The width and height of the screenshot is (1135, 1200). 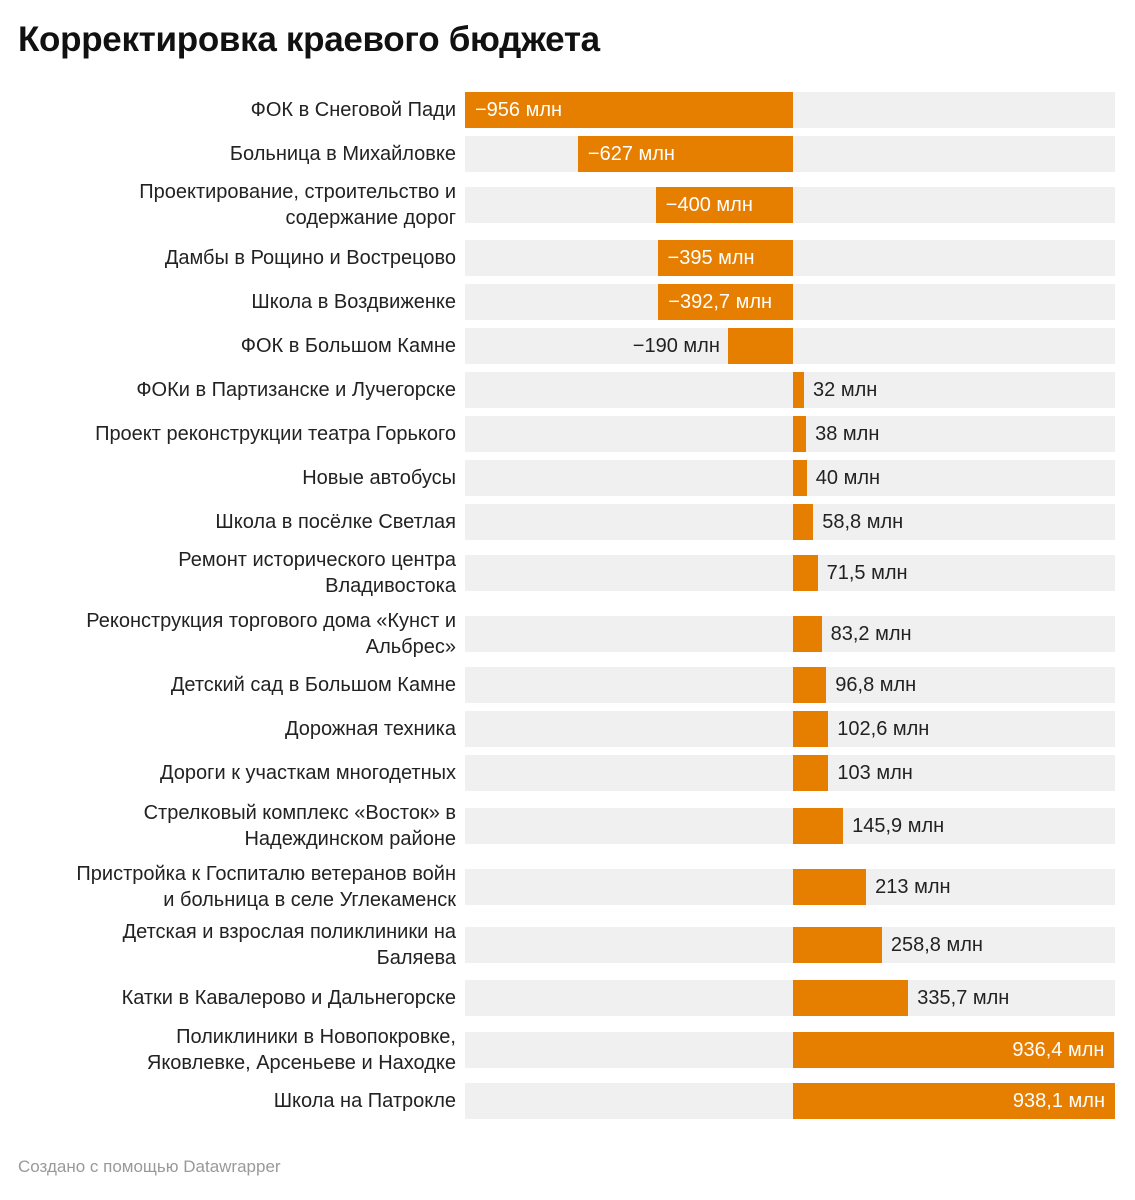 What do you see at coordinates (390, 586) in the screenshot?
I see `category-label-line: Владивостока` at bounding box center [390, 586].